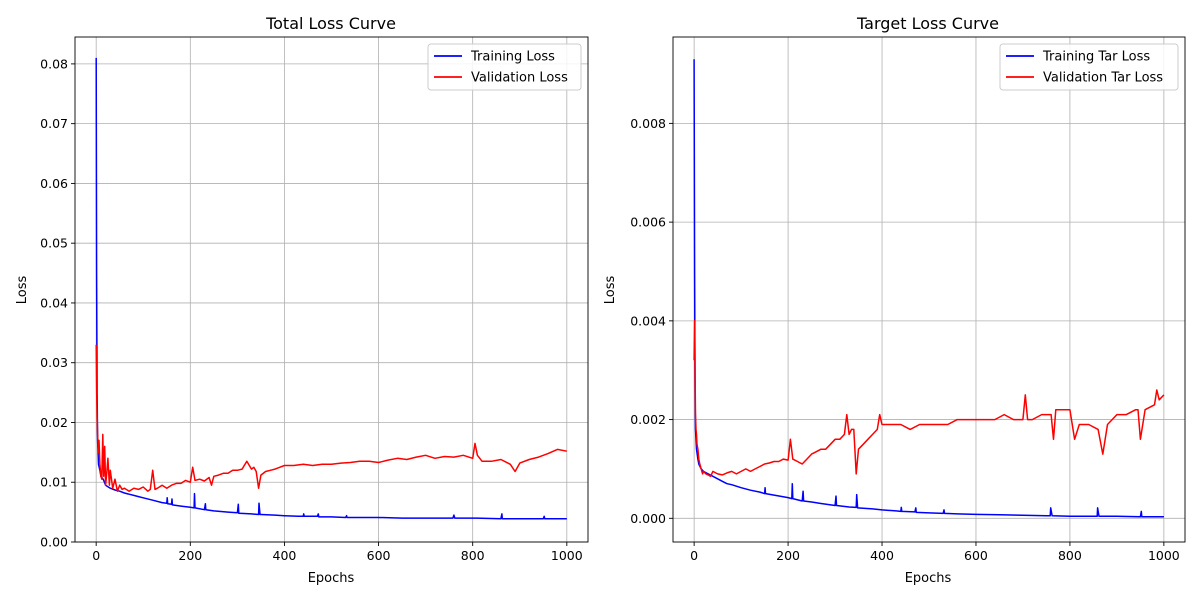  What do you see at coordinates (567, 555) in the screenshot?
I see `total-loss-x-tick-label: 1000` at bounding box center [567, 555].